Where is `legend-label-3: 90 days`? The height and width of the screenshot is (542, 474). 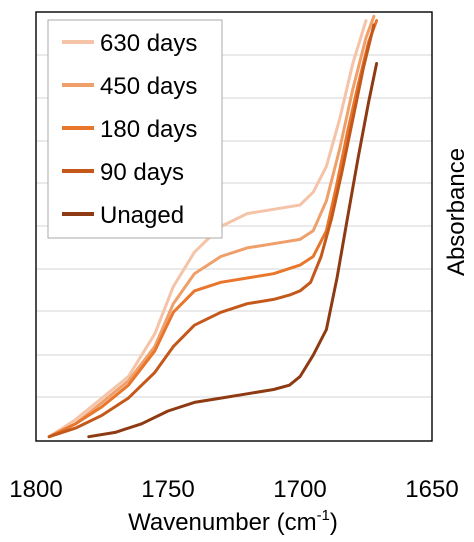
legend-label-3: 90 days is located at coordinates (142, 172).